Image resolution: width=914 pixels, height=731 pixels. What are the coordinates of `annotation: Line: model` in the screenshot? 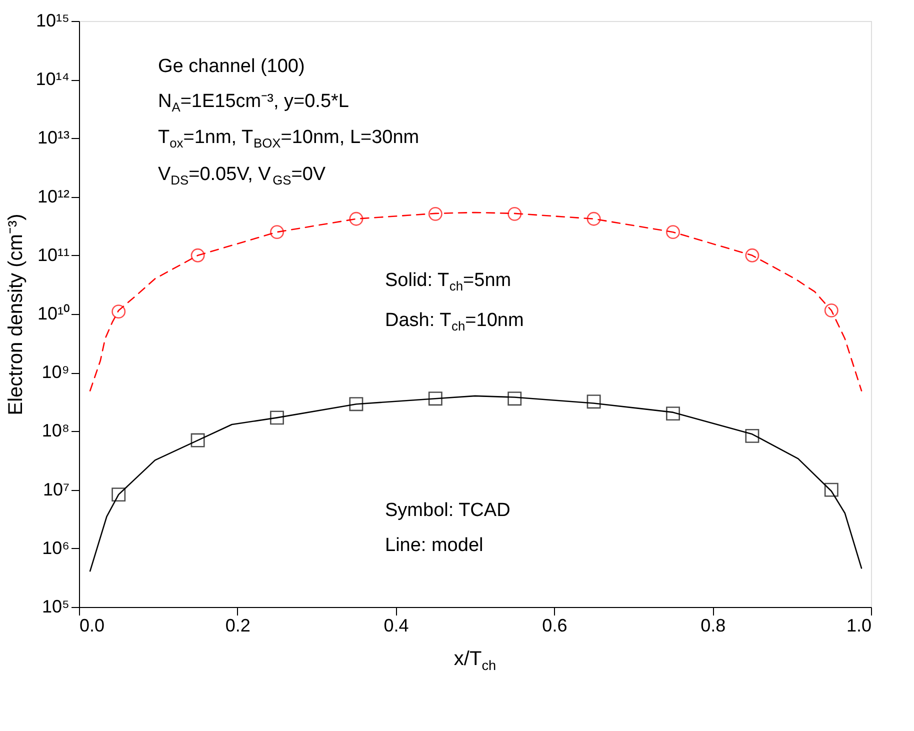 It's located at (434, 545).